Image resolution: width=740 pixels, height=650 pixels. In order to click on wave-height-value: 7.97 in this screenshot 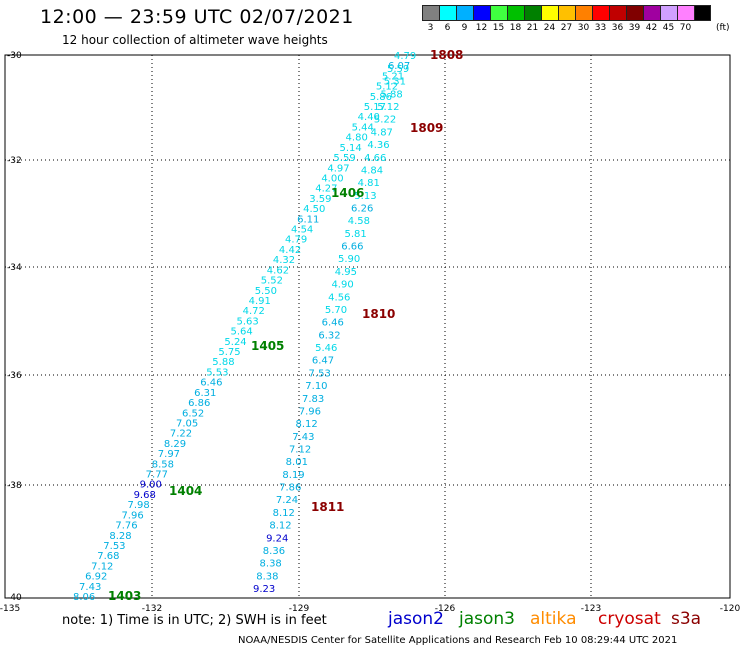, I will do `click(169, 454)`.